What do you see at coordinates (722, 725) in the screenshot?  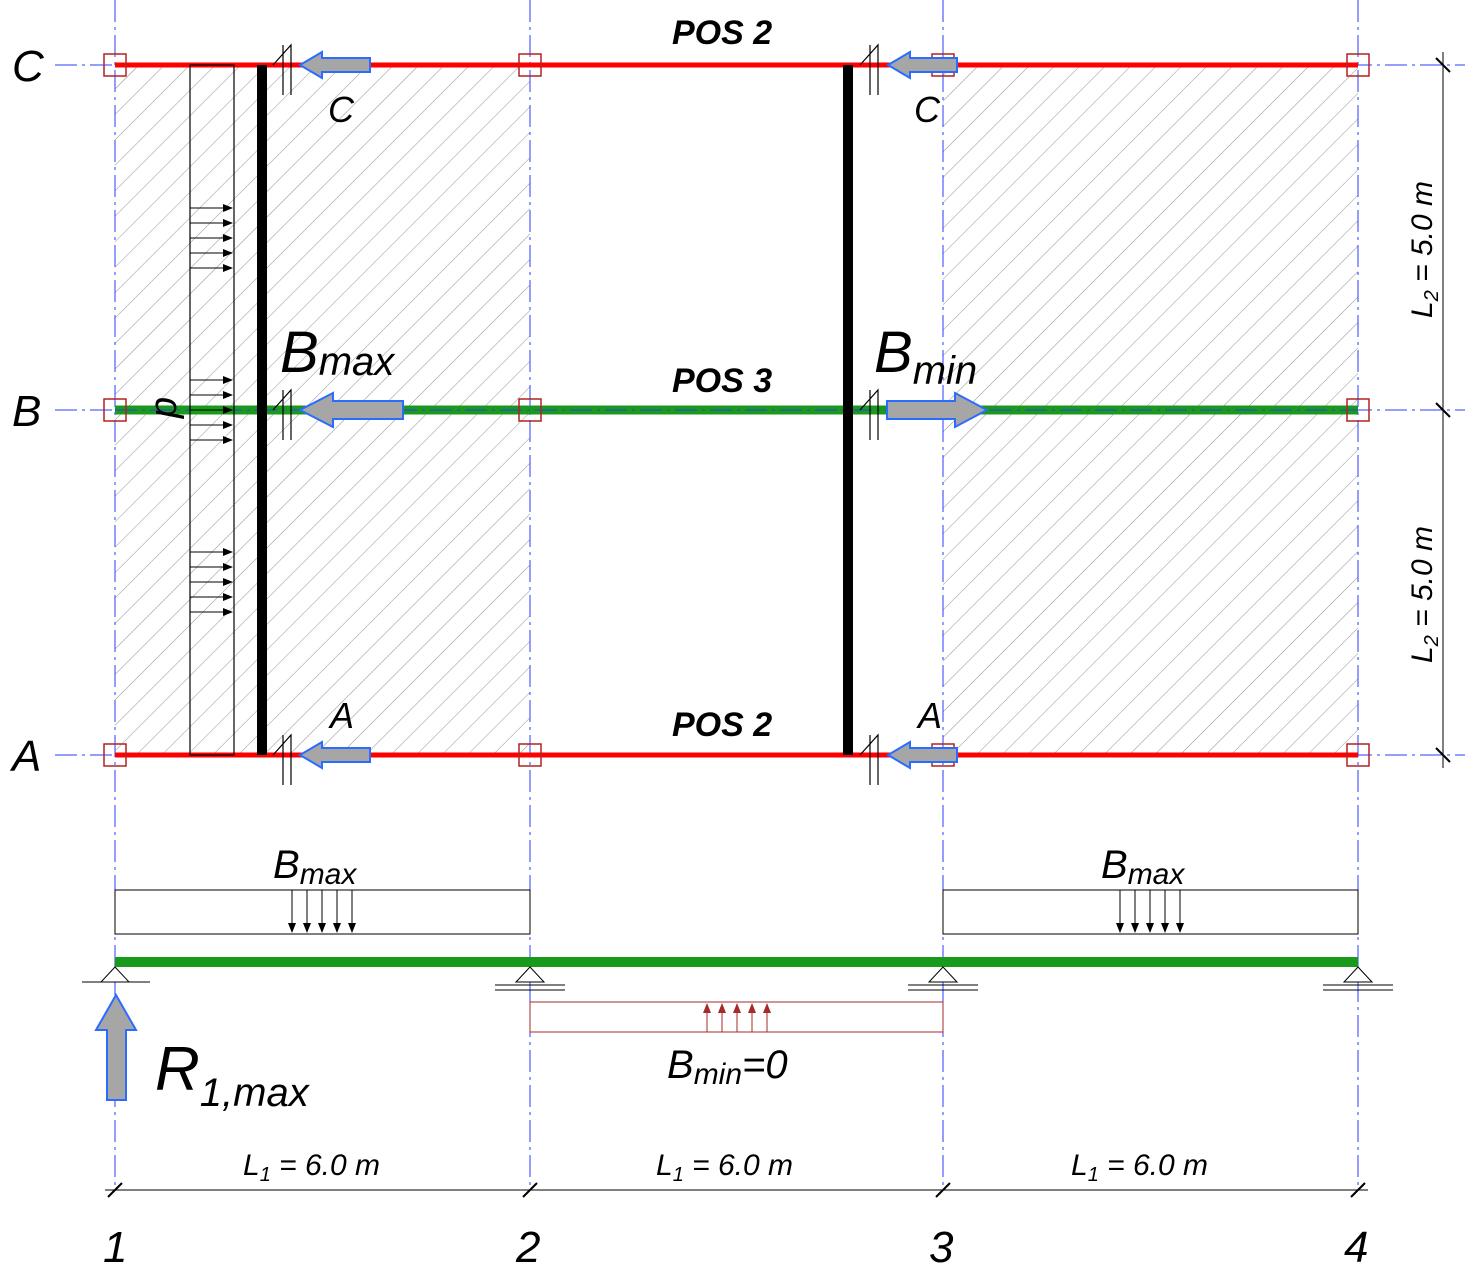 I see `label-pos2-bottom: POS 2` at bounding box center [722, 725].